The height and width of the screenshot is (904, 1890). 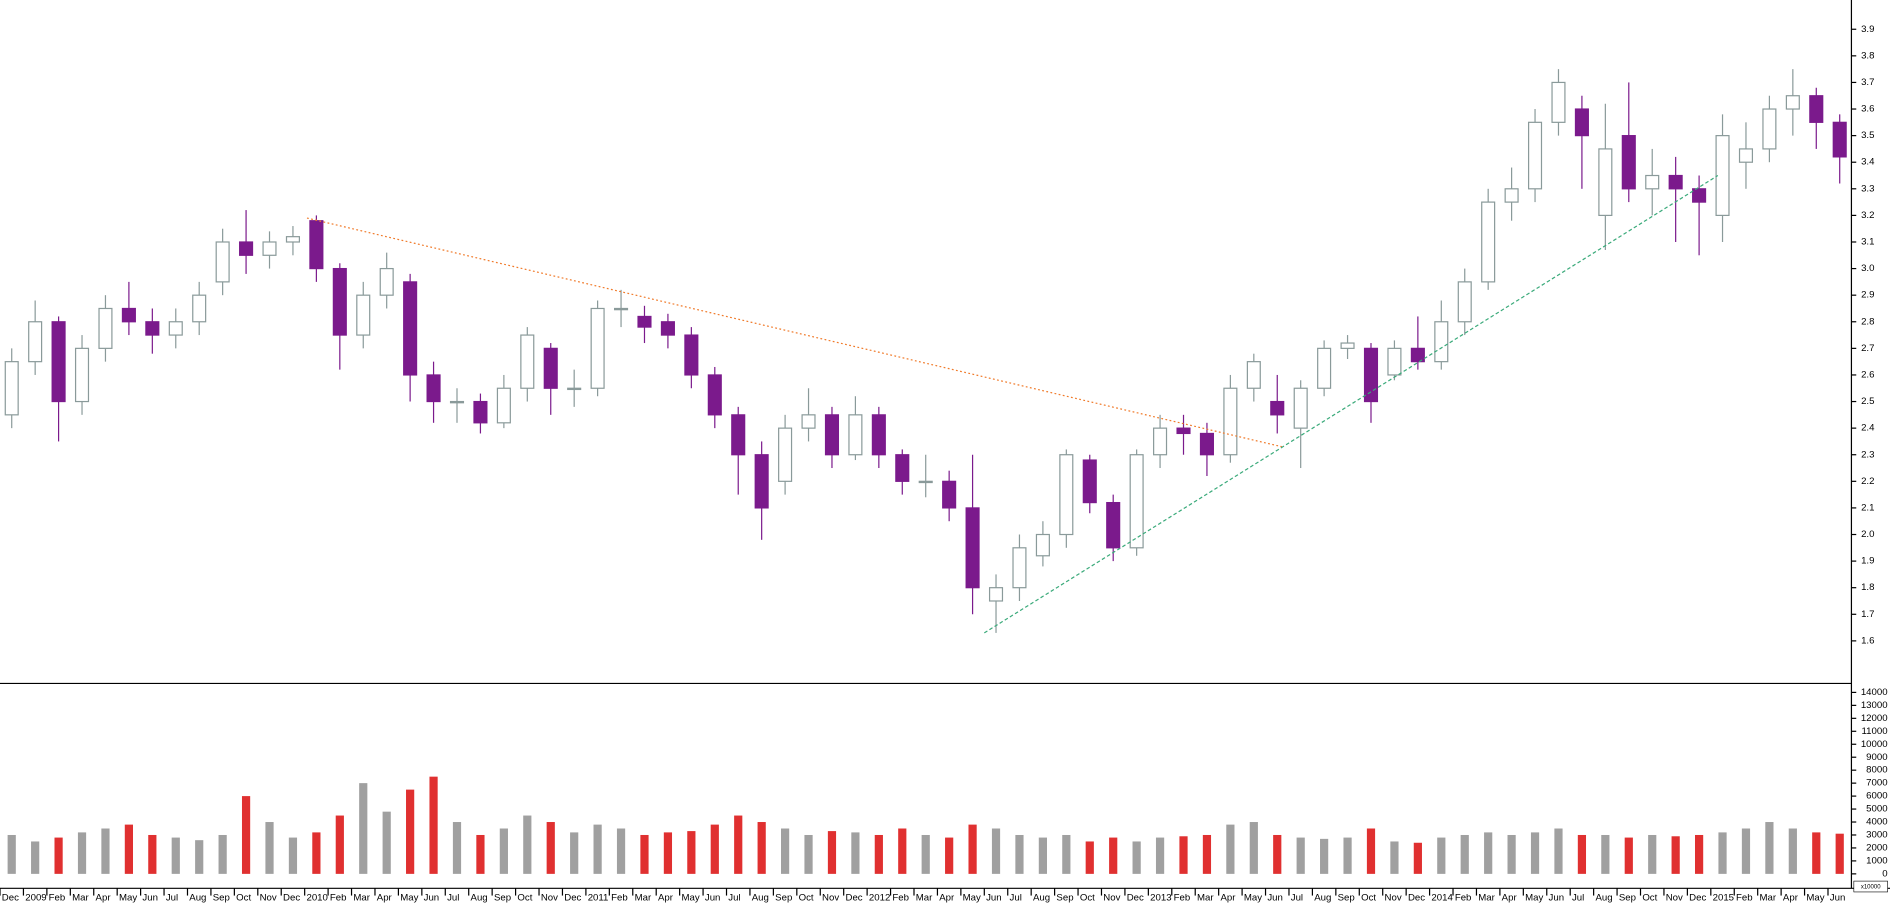 What do you see at coordinates (1867, 321) in the screenshot?
I see `y-tick-label: 2.8` at bounding box center [1867, 321].